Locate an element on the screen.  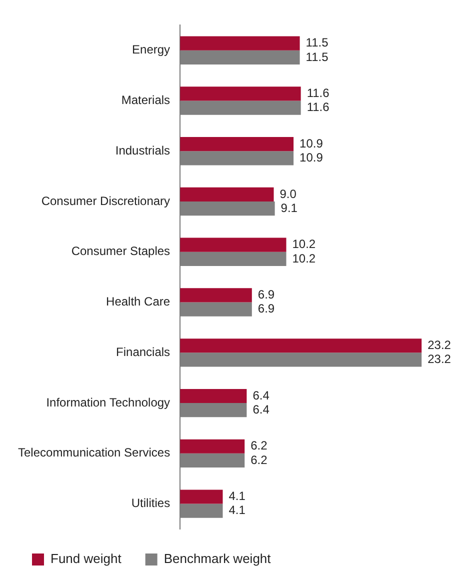
legend-label: Fund weight is located at coordinates (86, 558).